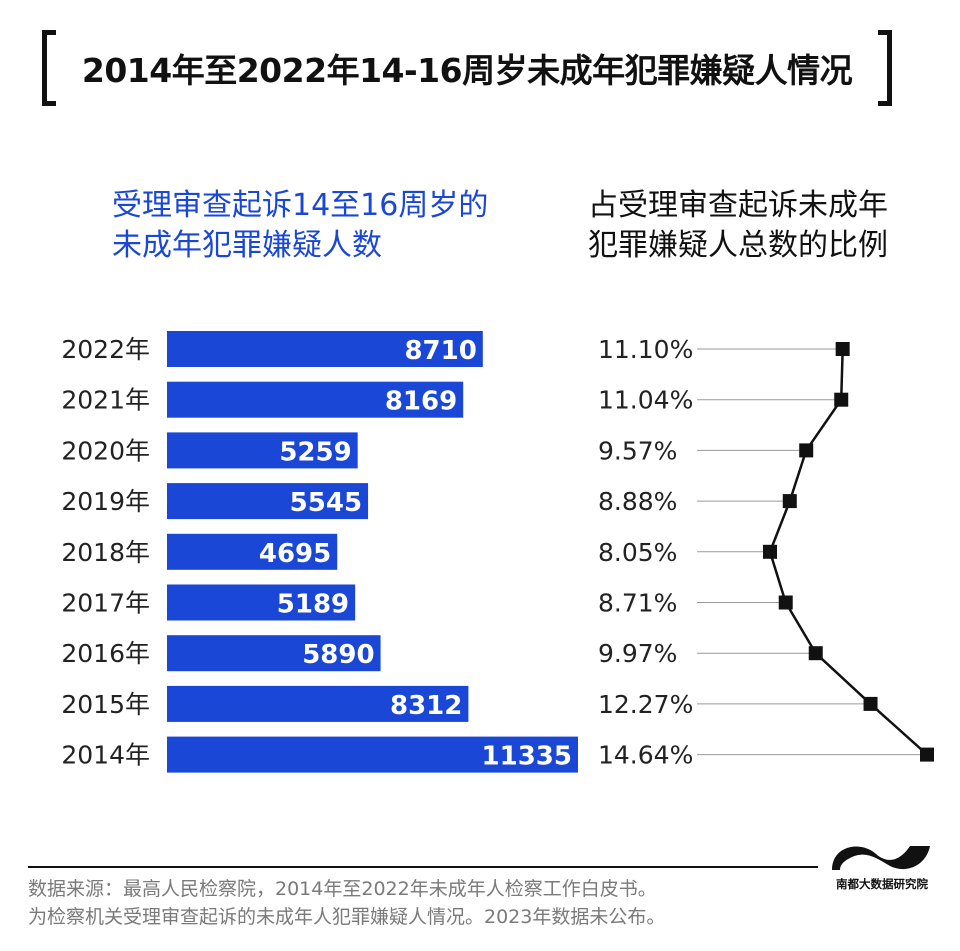 This screenshot has height=951, width=960. What do you see at coordinates (421, 402) in the screenshot?
I see `count-bar-label: 8169` at bounding box center [421, 402].